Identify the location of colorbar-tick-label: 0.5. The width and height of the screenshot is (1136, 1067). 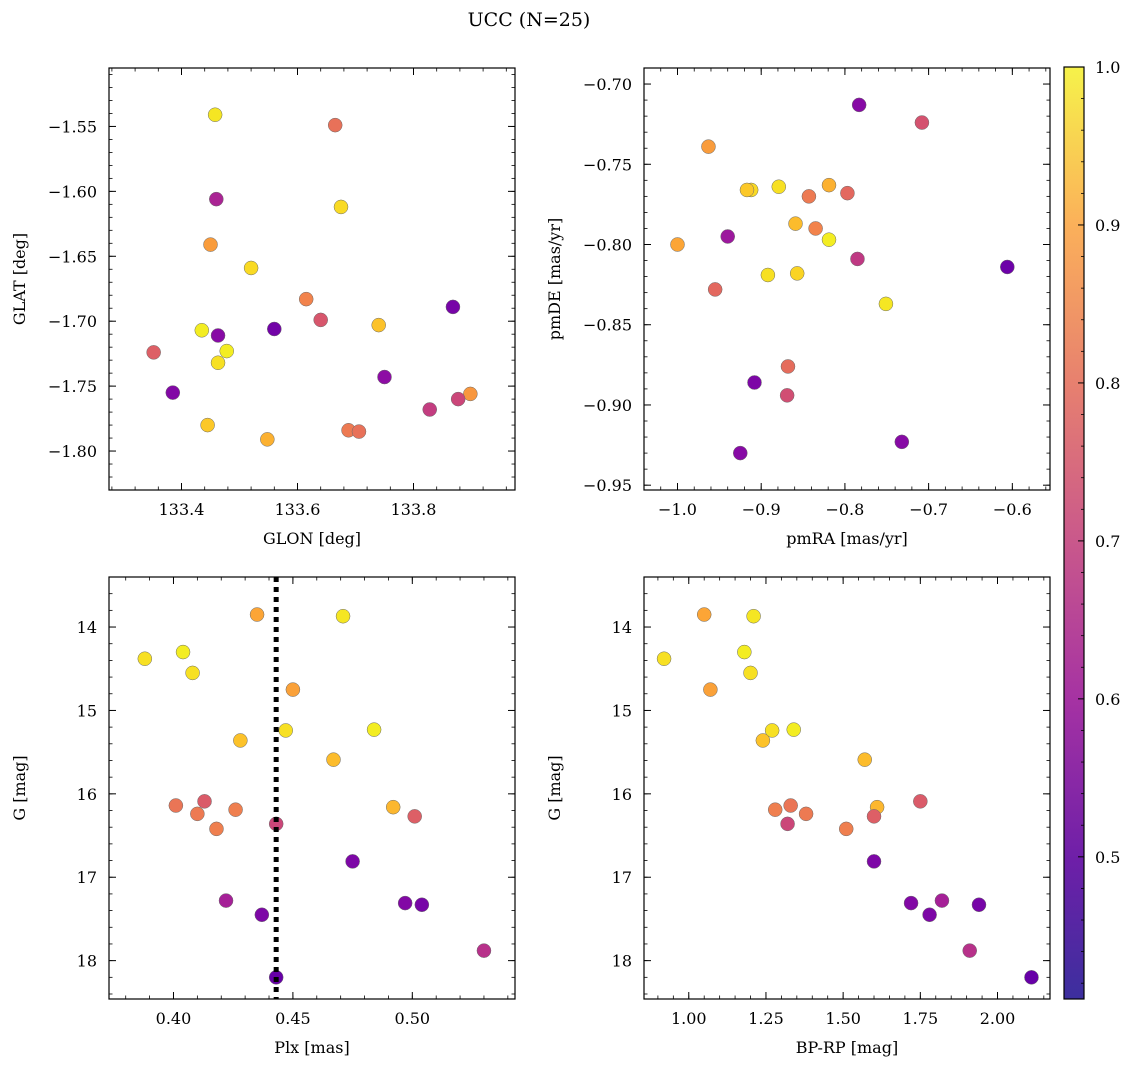
(1107, 857).